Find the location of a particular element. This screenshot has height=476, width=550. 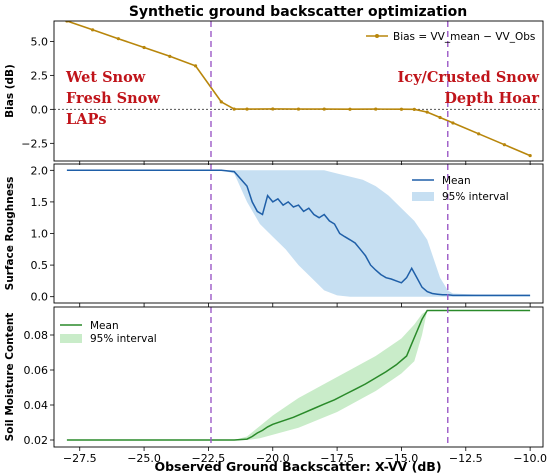

x-tick-label: −10.0 is located at coordinates (530, 458).